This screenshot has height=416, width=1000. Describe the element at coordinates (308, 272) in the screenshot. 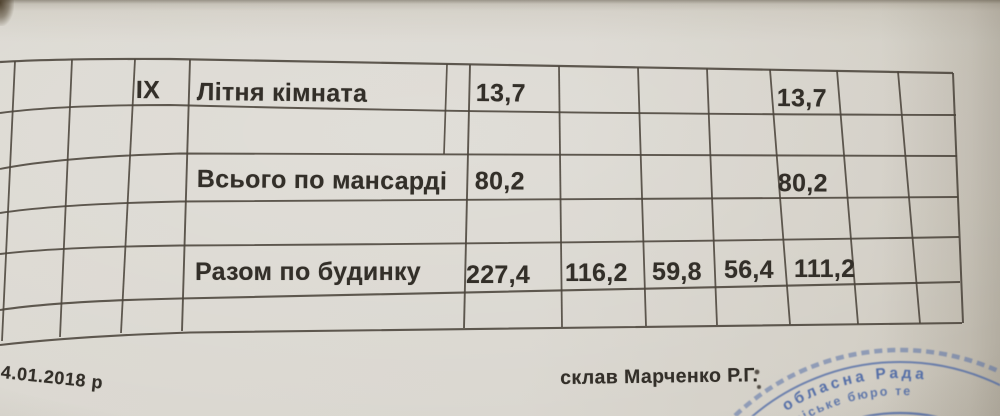

I see `building-total-label: Разом по будинку` at that location.